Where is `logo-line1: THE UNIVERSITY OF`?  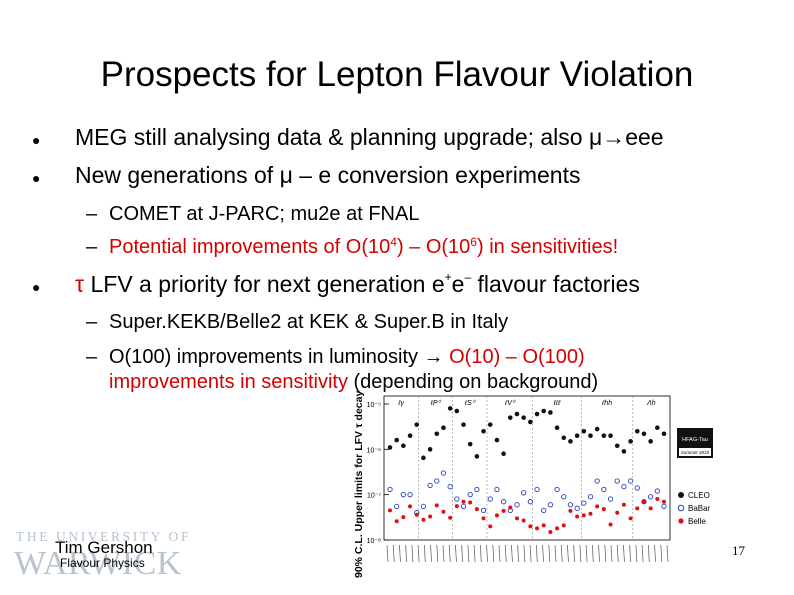
logo-line1: THE UNIVERSITY OF is located at coordinates (103, 536).